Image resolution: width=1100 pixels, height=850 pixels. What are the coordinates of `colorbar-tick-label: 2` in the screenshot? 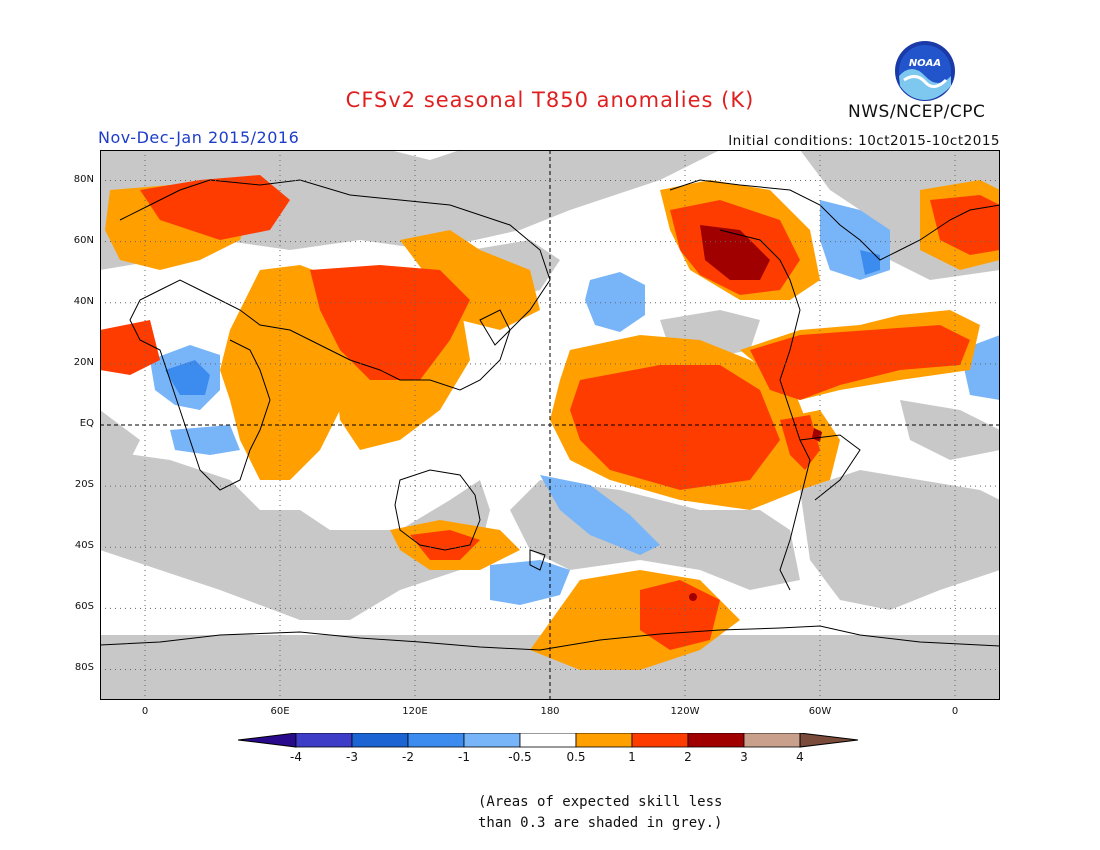 It's located at (688, 757).